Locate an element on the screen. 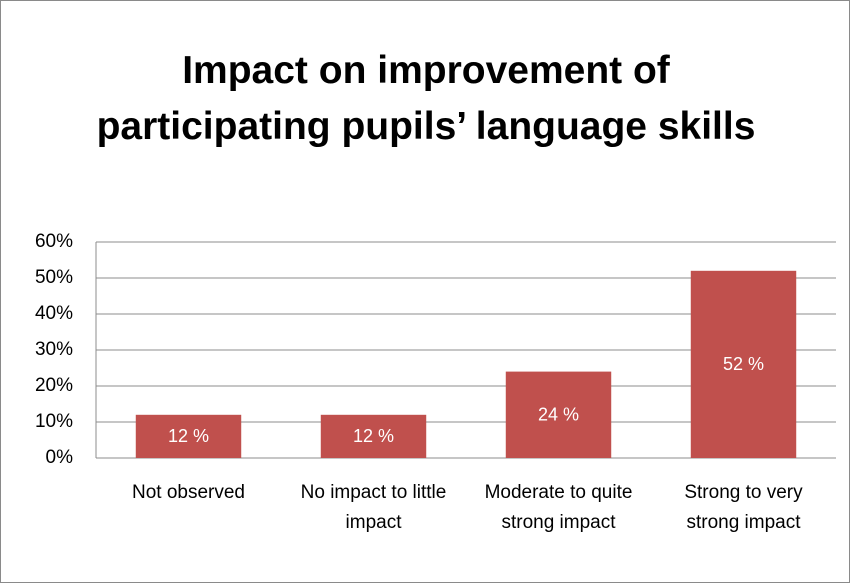 Image resolution: width=850 pixels, height=583 pixels. data-label: 24 % is located at coordinates (558, 415).